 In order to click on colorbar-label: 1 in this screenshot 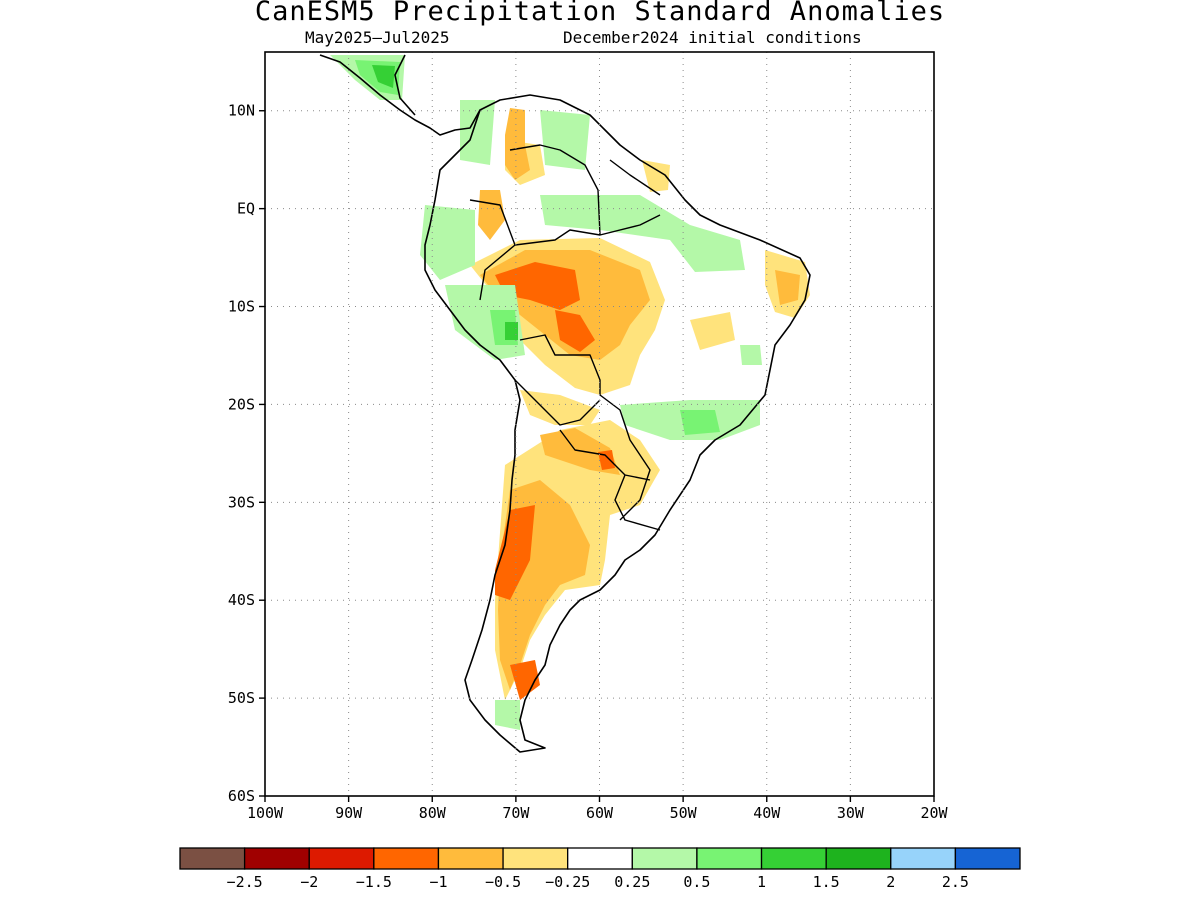, I will do `click(761, 882)`.